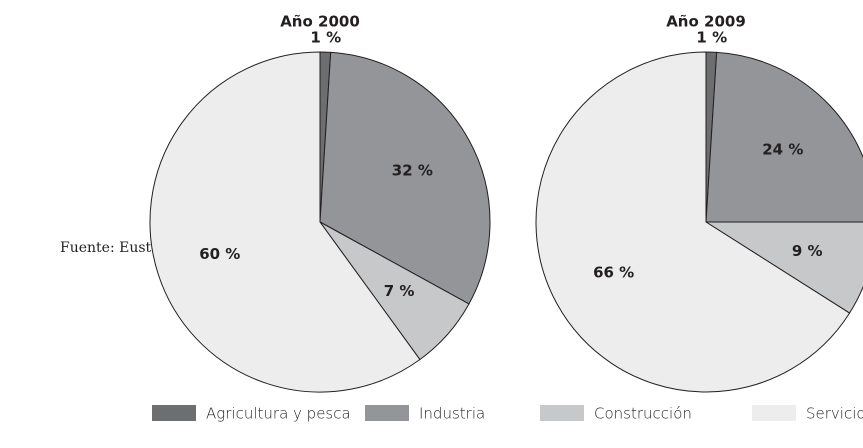  What do you see at coordinates (278, 414) in the screenshot?
I see `legend-label: Agricultura y pesca` at bounding box center [278, 414].